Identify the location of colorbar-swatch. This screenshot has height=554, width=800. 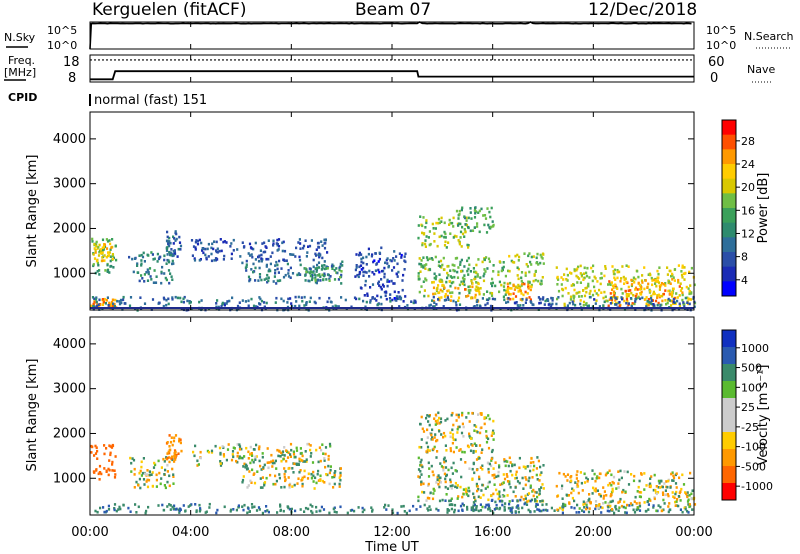
(729, 424).